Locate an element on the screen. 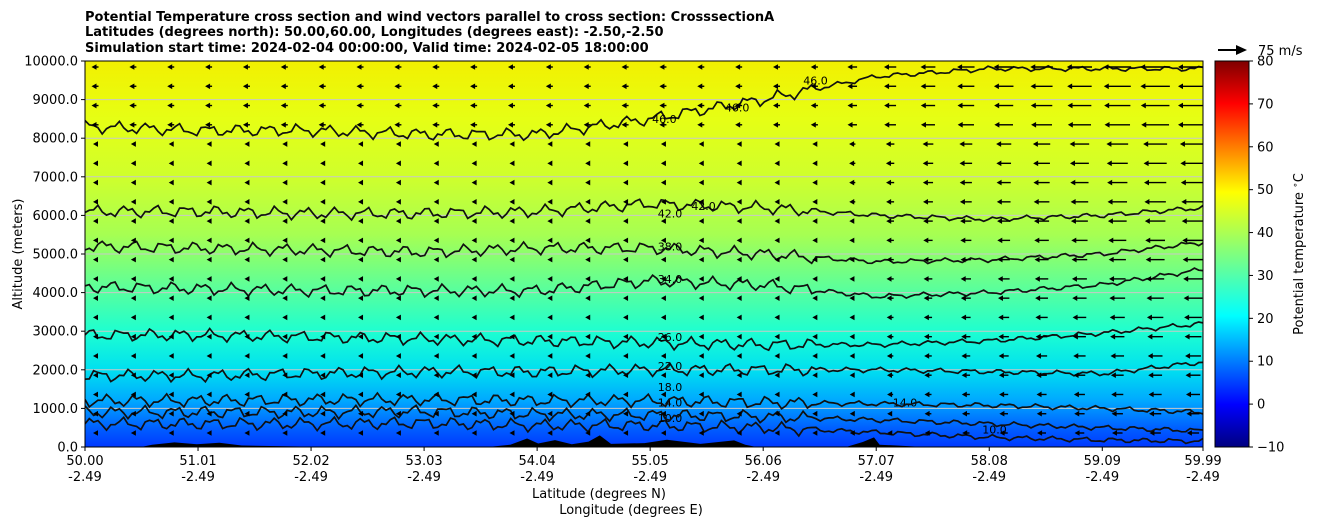 Image resolution: width=1320 pixels, height=526 pixels. colorbar-tick-label: 50 is located at coordinates (1265, 190).